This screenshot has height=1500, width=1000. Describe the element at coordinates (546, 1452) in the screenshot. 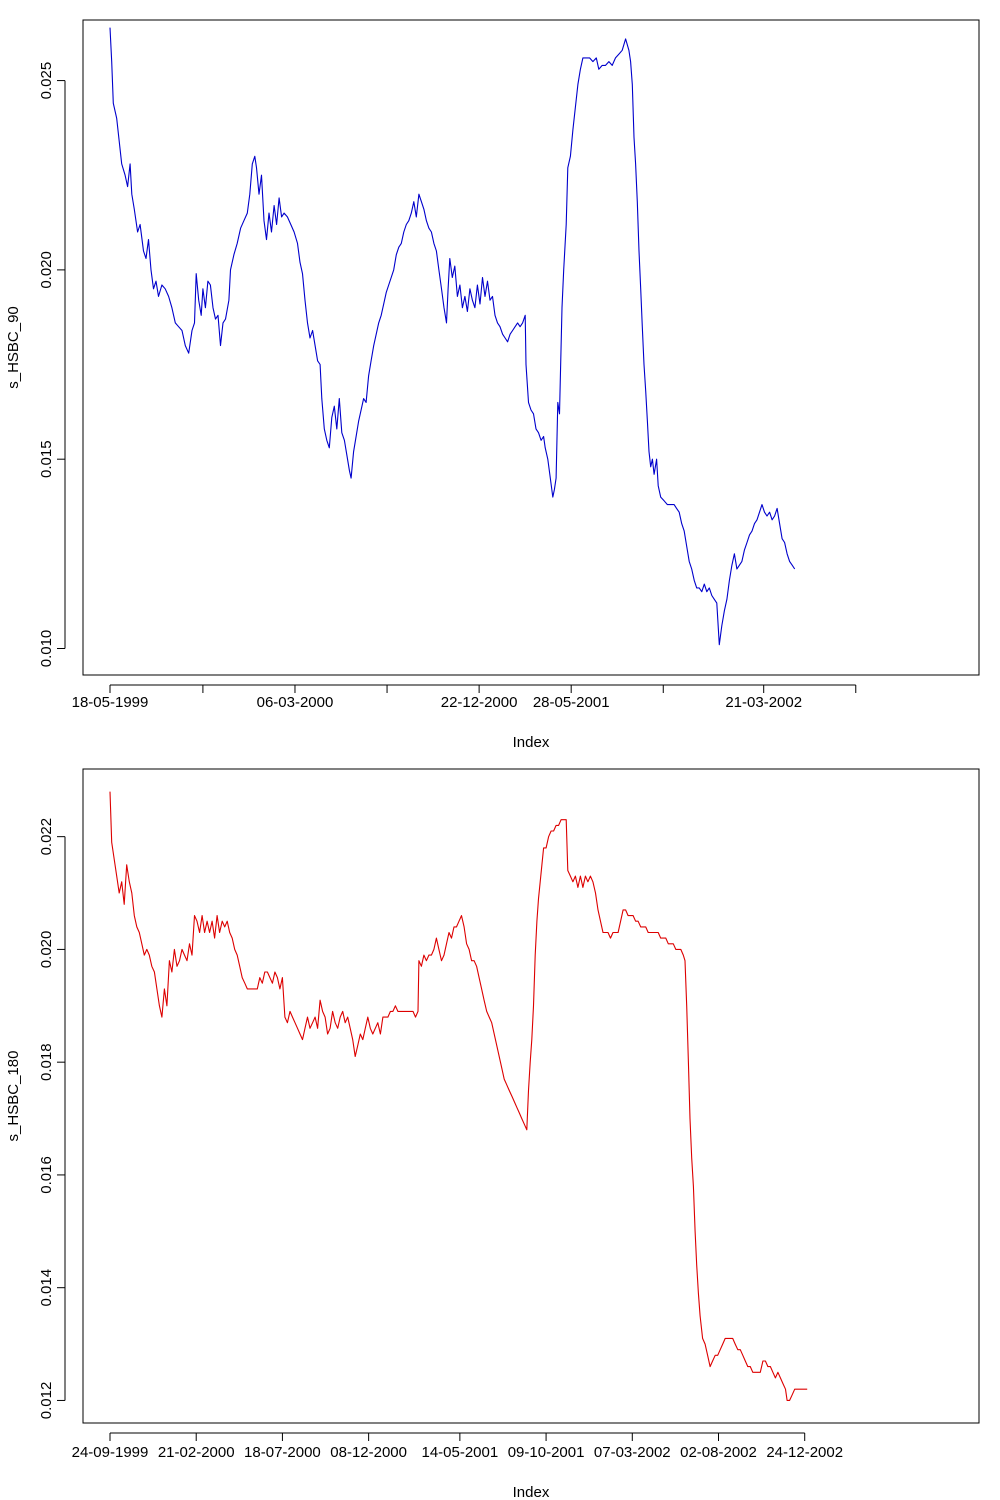

I see `x-tick-label: 09-10-2001` at that location.